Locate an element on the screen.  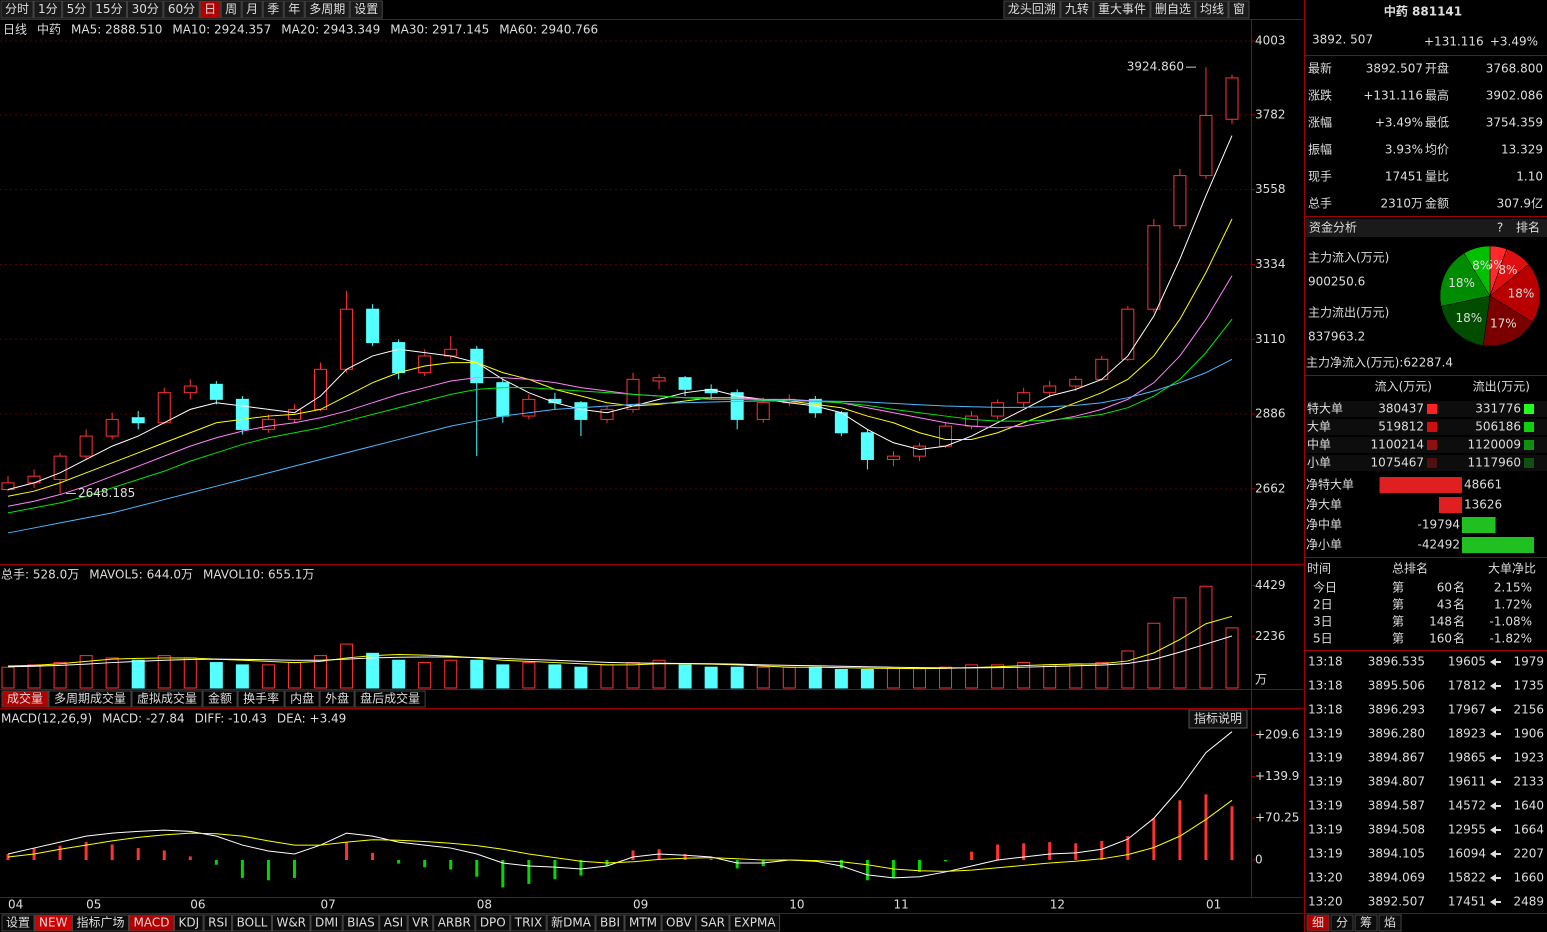
toolbar-button: 60分 is located at coordinates (181, 9).